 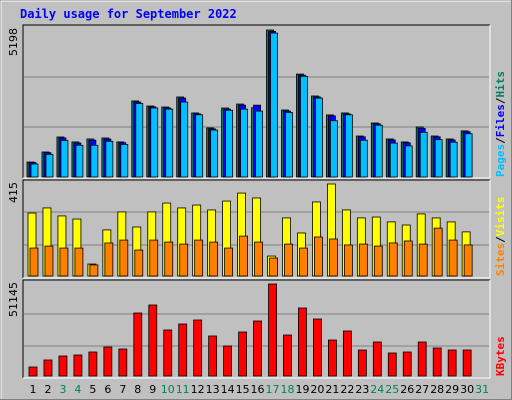 I want to click on x-tick-label: 5, so click(x=92, y=389).